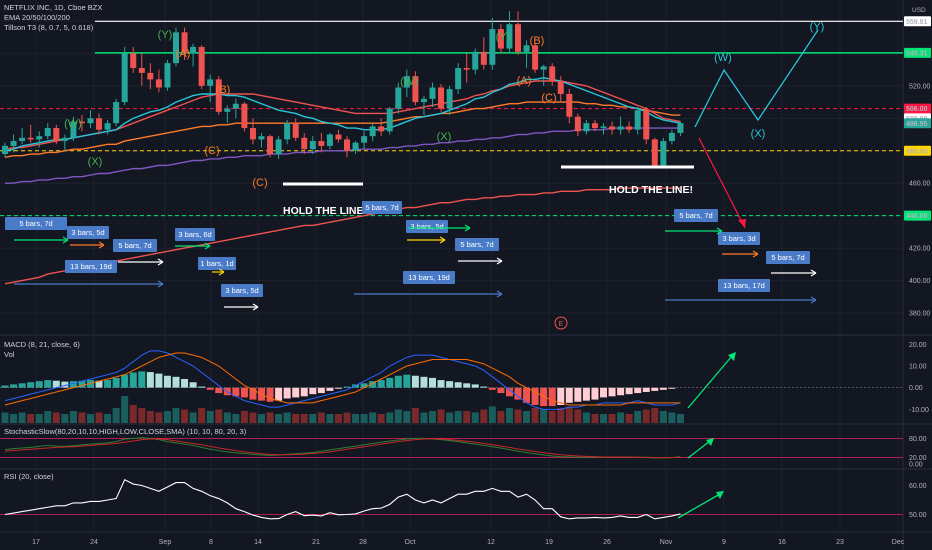  I want to click on price-tick: 380.00, so click(920, 314).